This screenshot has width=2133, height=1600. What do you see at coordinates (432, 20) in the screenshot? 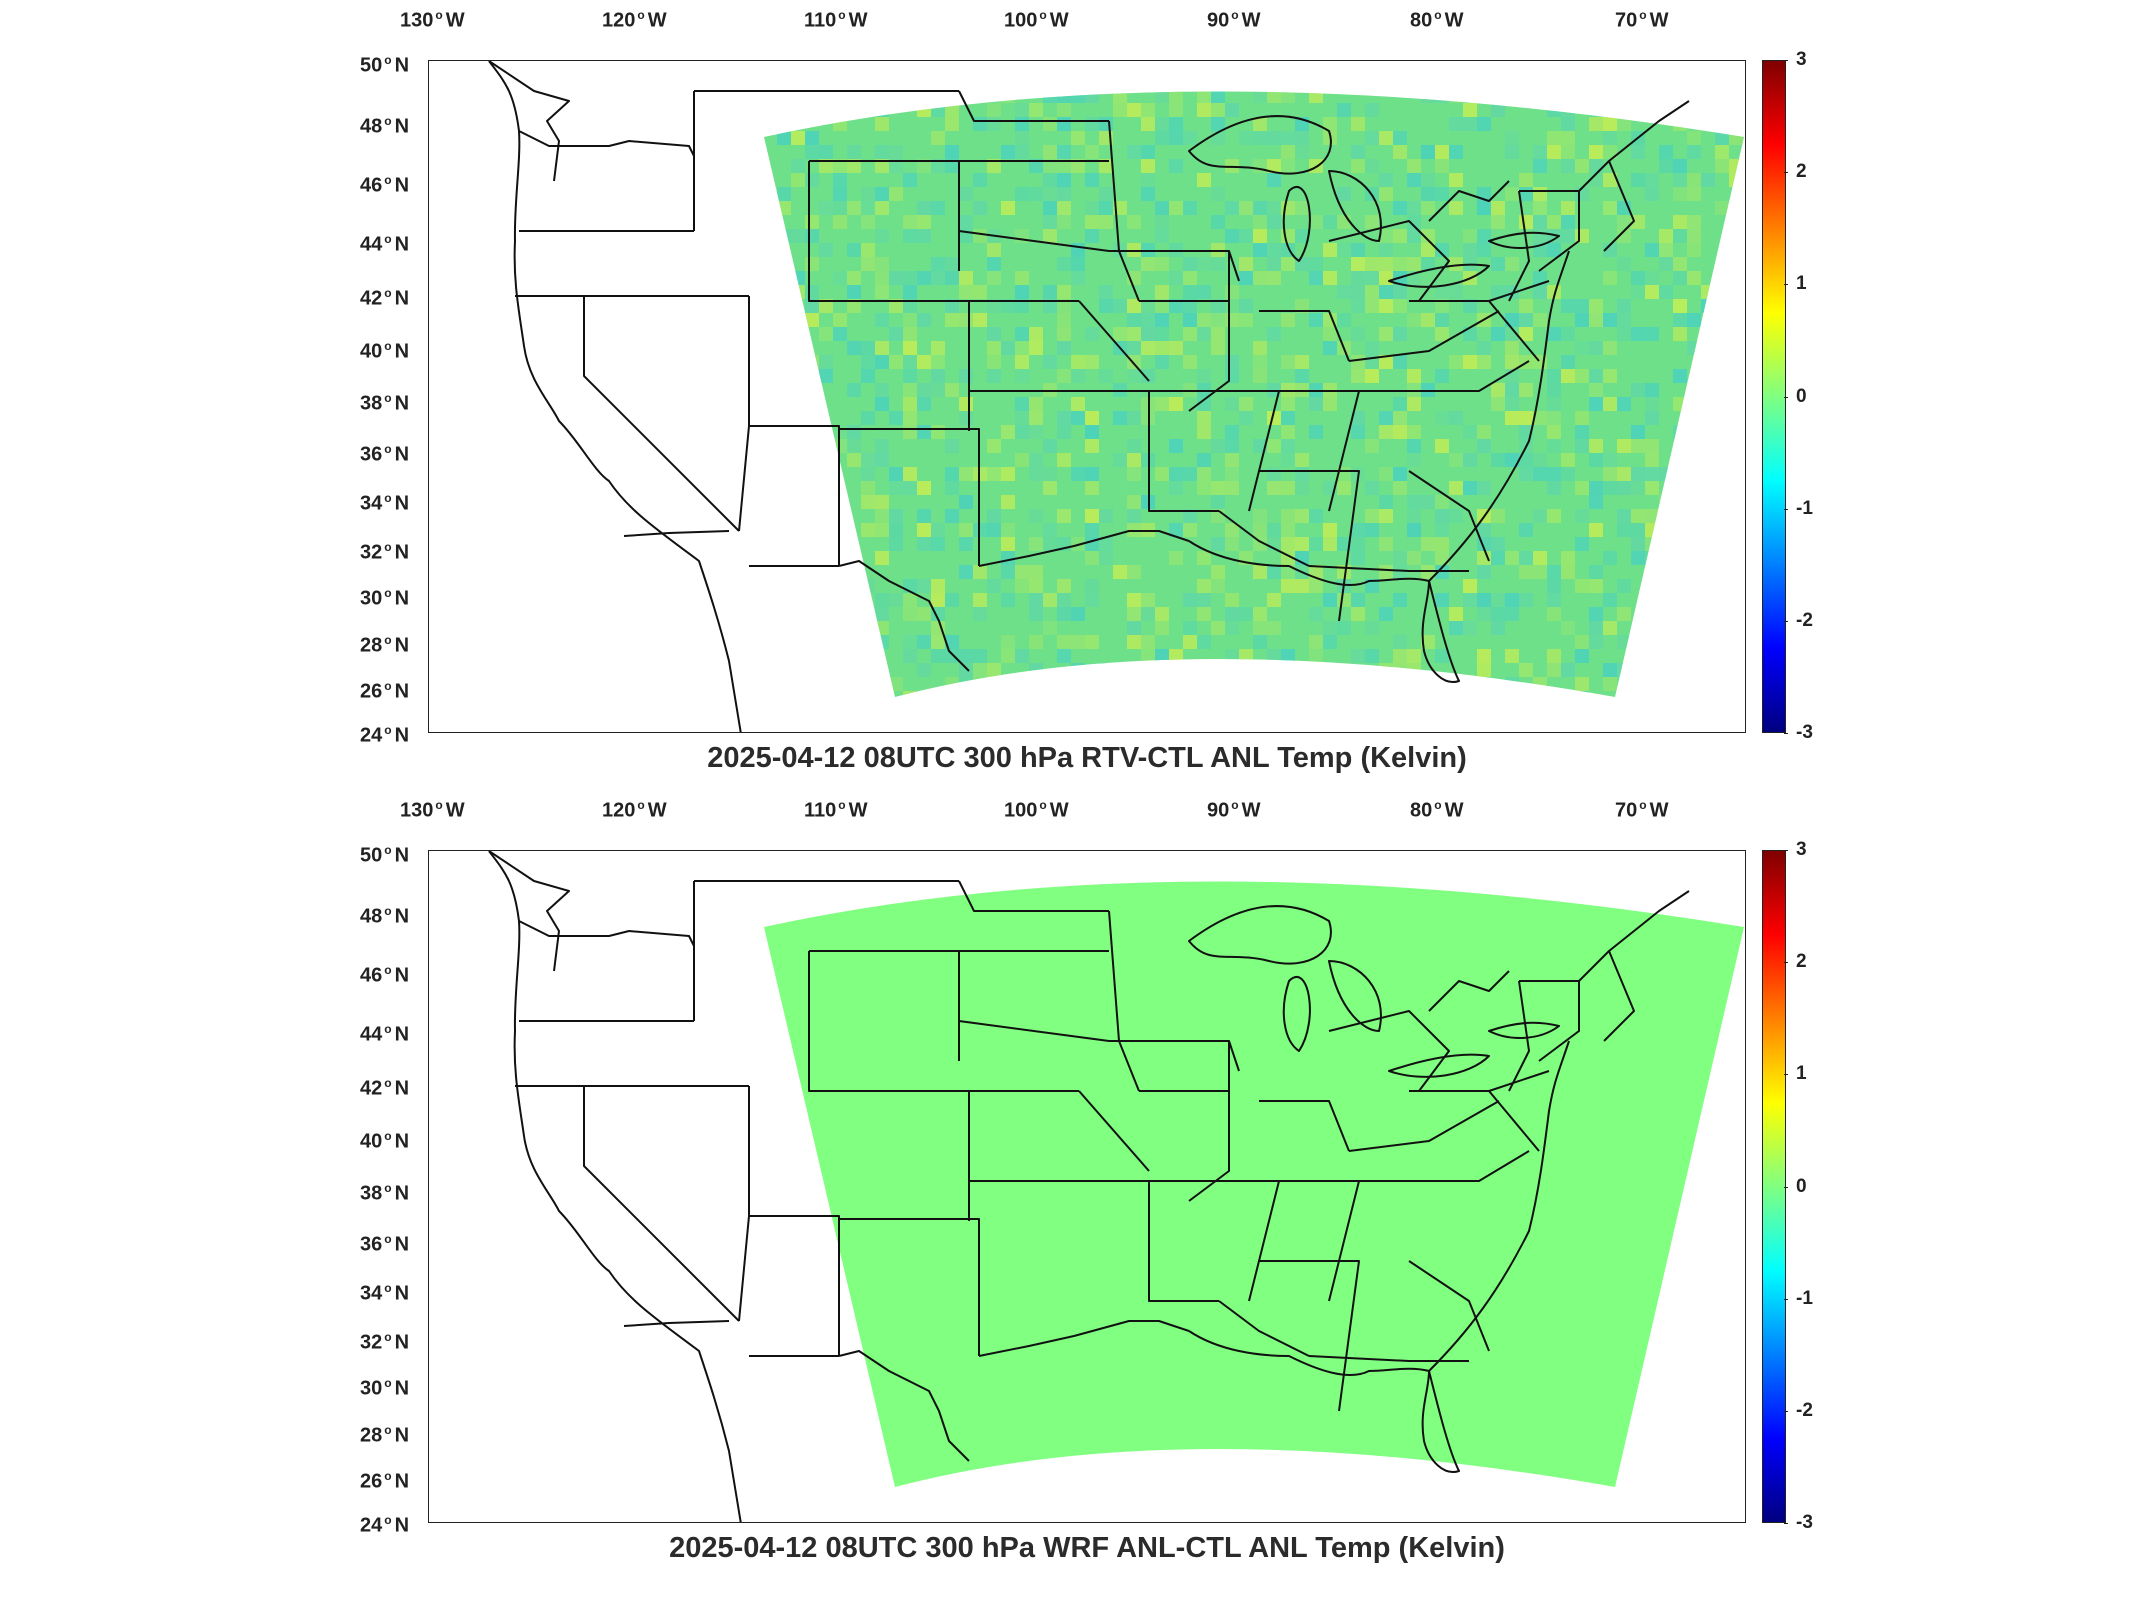
I see `longitude-label: 130 o W` at bounding box center [432, 20].